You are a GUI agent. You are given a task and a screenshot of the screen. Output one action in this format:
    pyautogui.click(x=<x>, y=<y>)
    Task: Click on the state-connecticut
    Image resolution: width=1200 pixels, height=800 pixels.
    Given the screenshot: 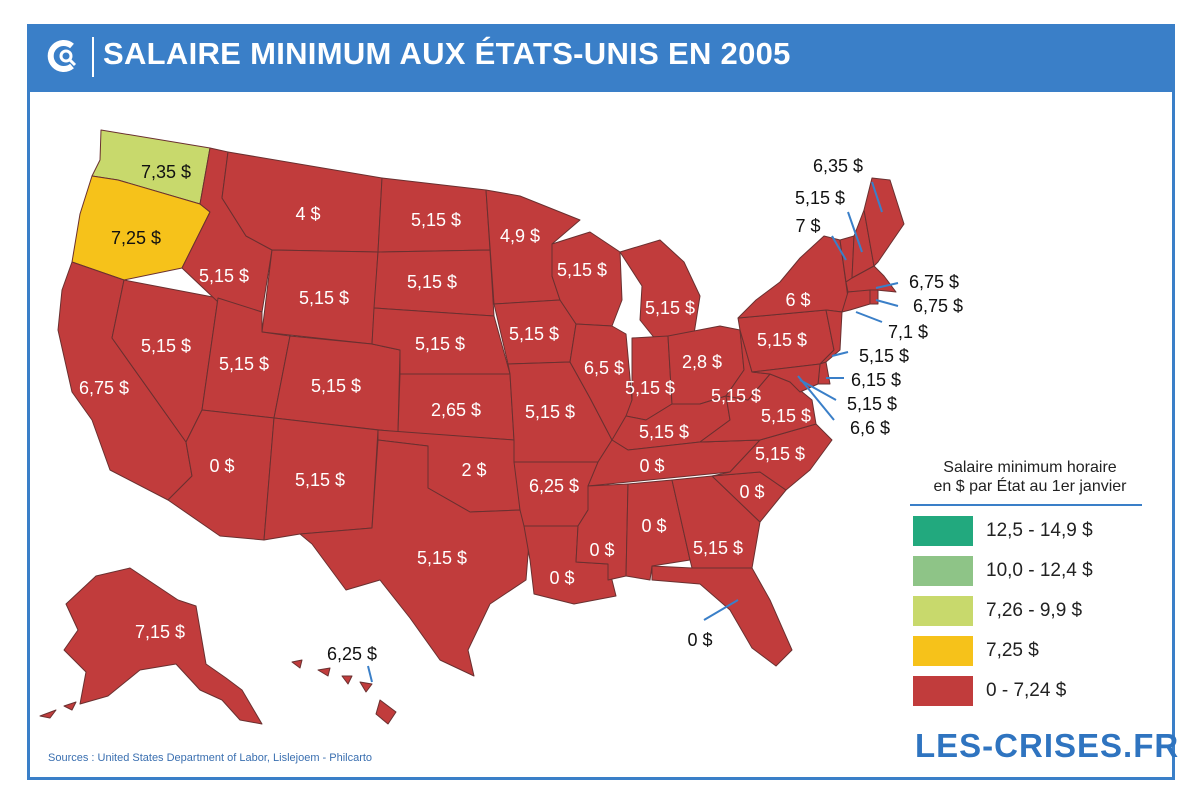 What is the action you would take?
    pyautogui.click(x=856, y=301)
    